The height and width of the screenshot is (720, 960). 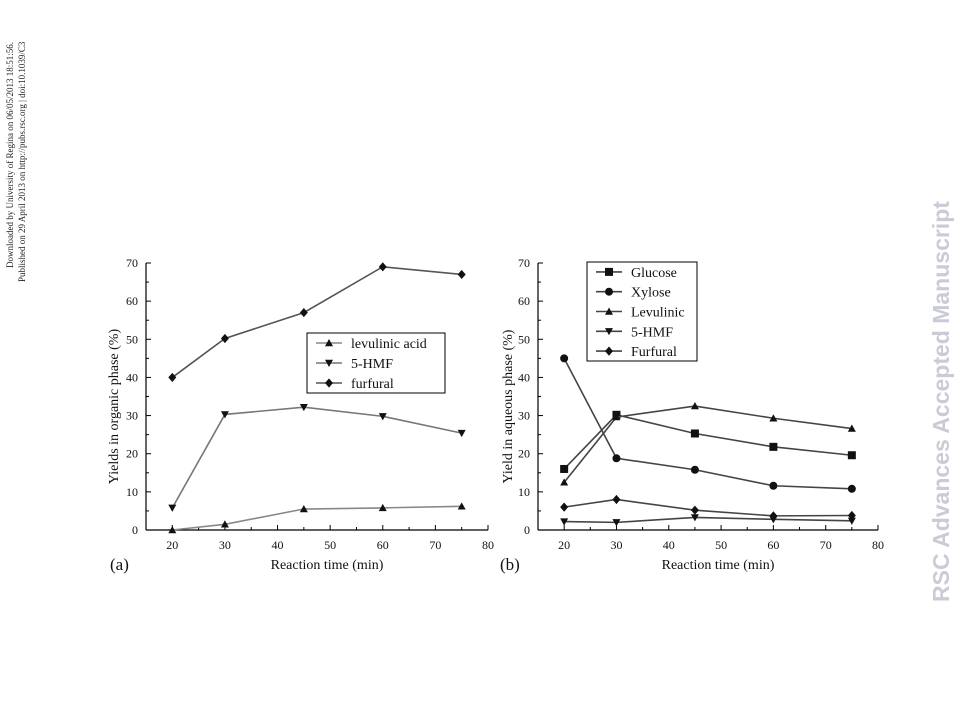 What do you see at coordinates (651, 293) in the screenshot?
I see `legend-label: Xylose` at bounding box center [651, 293].